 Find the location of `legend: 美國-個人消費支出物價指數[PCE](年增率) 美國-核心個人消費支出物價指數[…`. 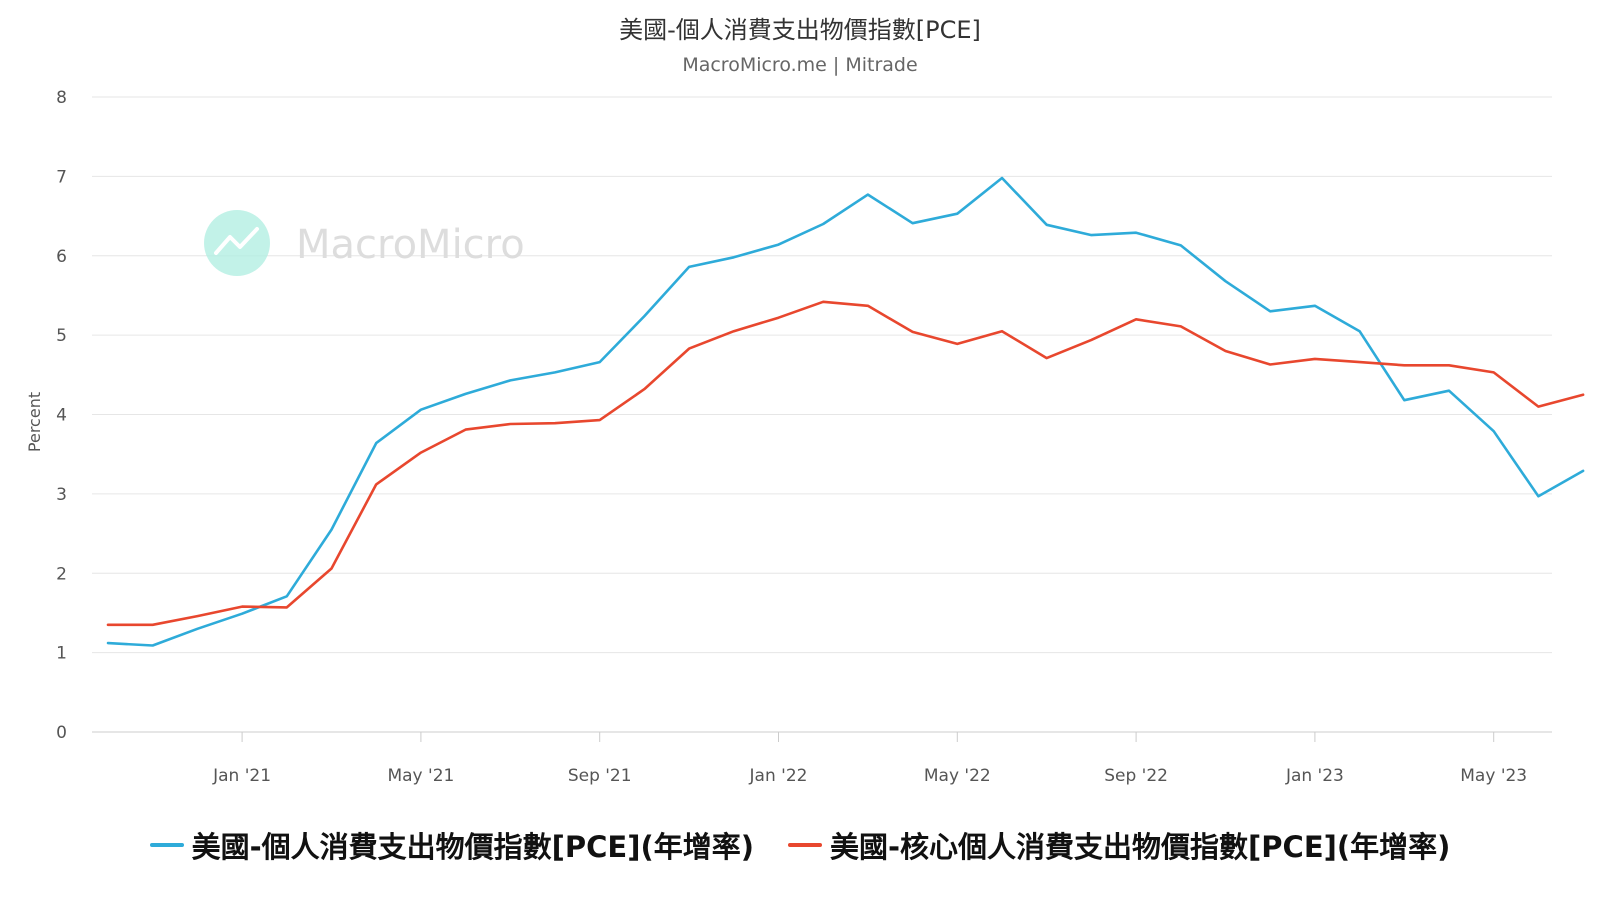

legend: 美國-個人消費支出物價指數[PCE](年增率) 美國-核心個人消費支出物價指數[… is located at coordinates (800, 845).